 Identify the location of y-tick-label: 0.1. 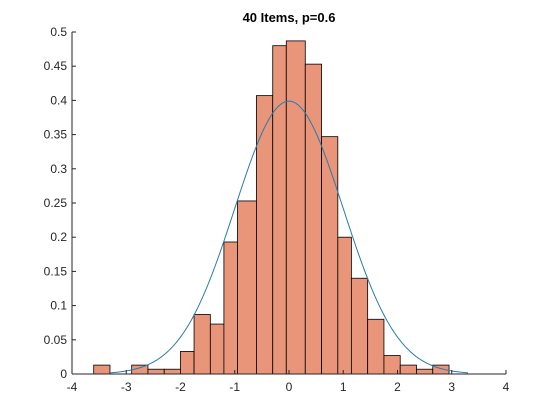
(58, 306).